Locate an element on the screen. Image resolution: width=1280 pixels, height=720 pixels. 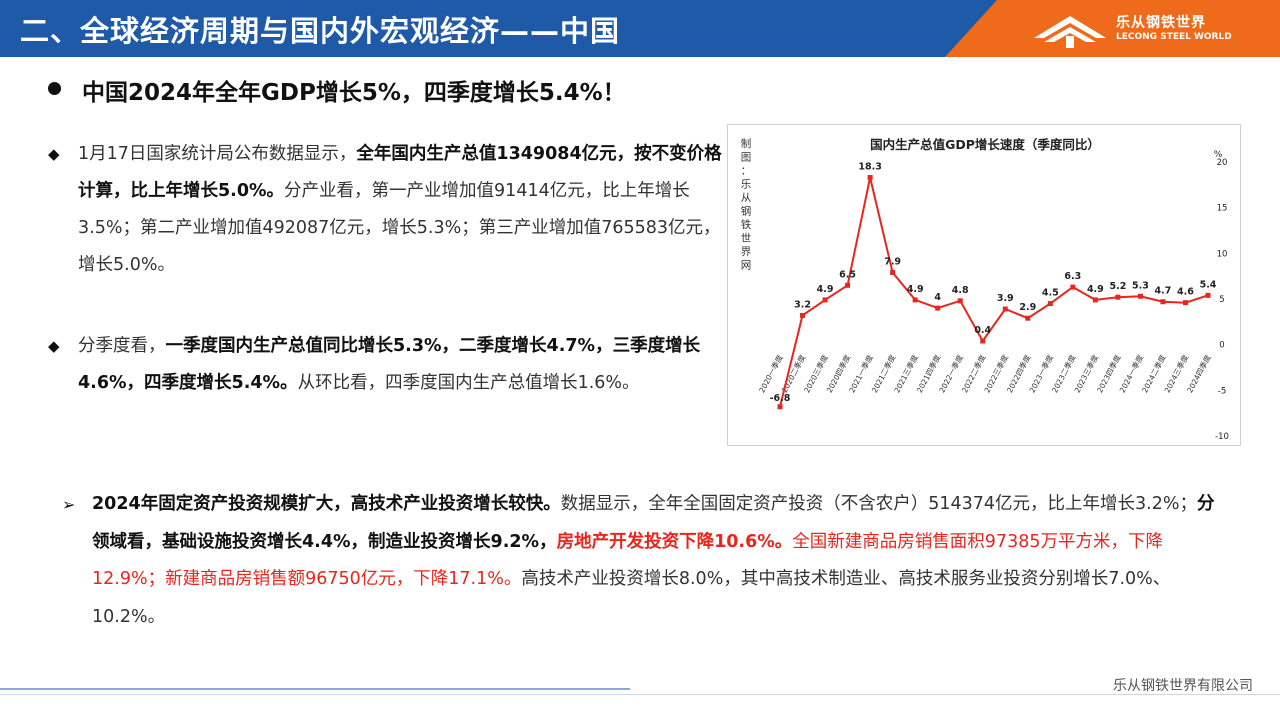
logo-text-cn: 乐从钢铁世界 is located at coordinates (1161, 23).